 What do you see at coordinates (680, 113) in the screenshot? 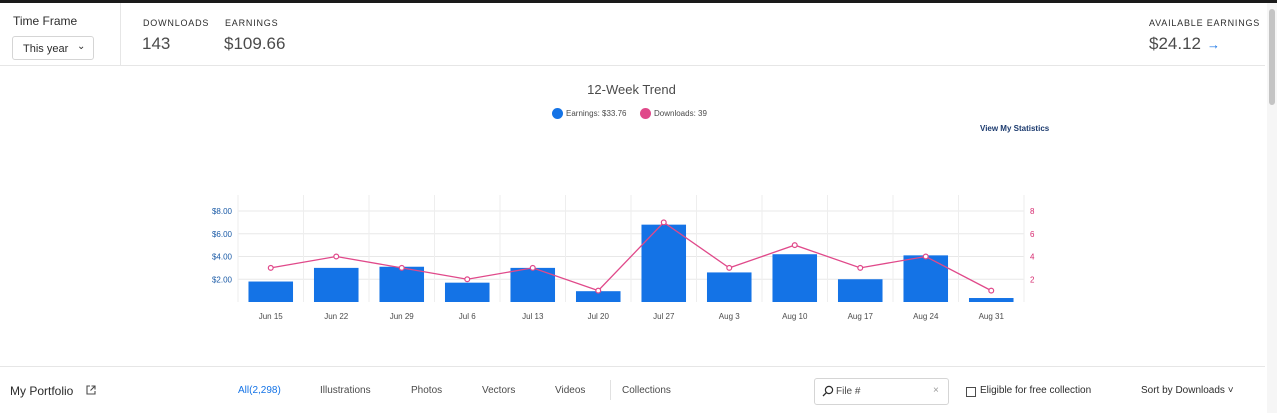
I see `legend-downloads-label: Downloads: 39` at bounding box center [680, 113].